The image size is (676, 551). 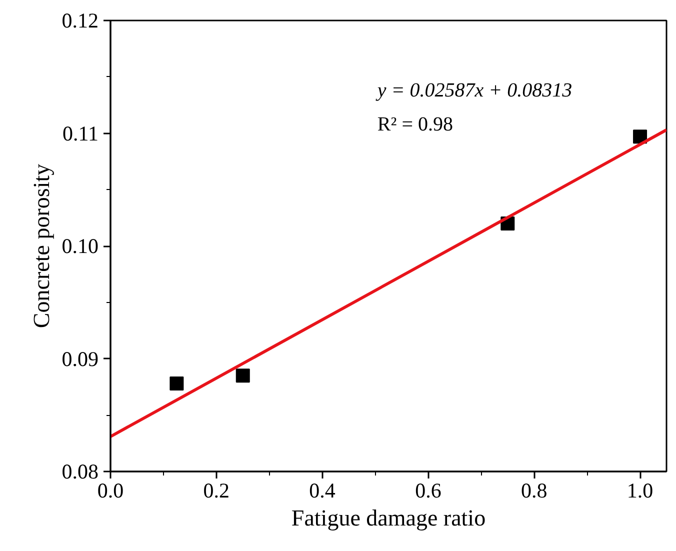 What do you see at coordinates (80, 246) in the screenshot?
I see `y-tick-label: 0.10` at bounding box center [80, 246].